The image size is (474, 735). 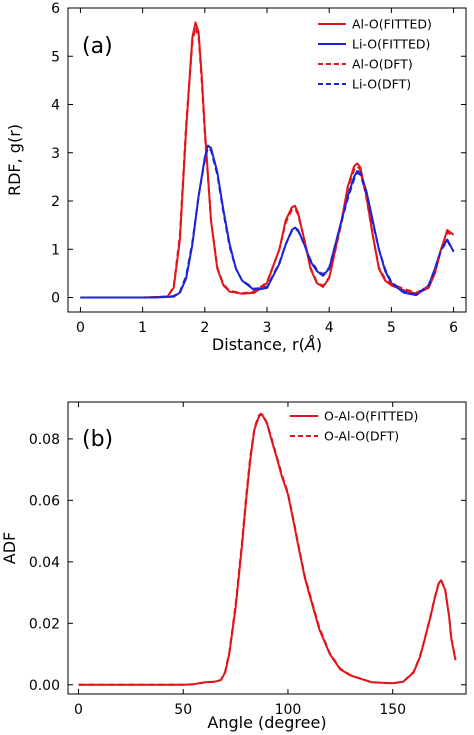 I want to click on legend-entry: Al-O(DFT), so click(x=382, y=64).